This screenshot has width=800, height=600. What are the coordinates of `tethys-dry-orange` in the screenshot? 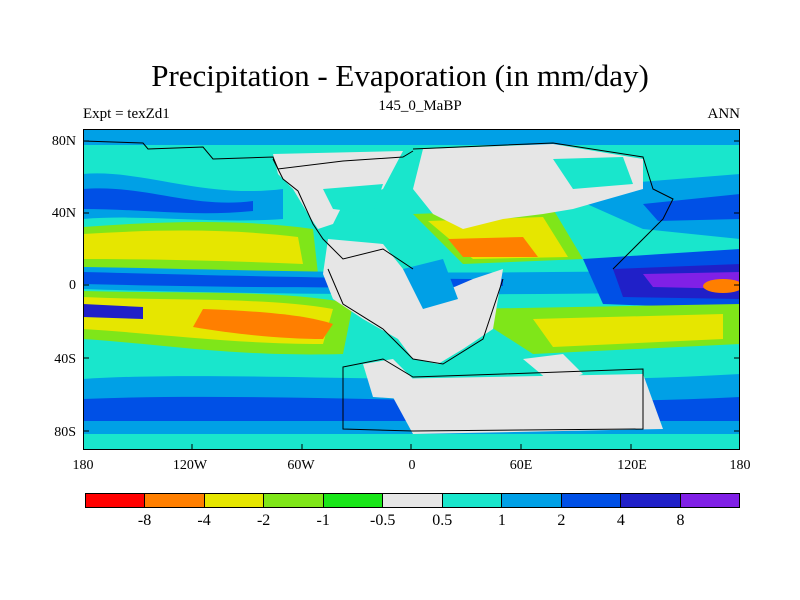 It's located at (493, 247).